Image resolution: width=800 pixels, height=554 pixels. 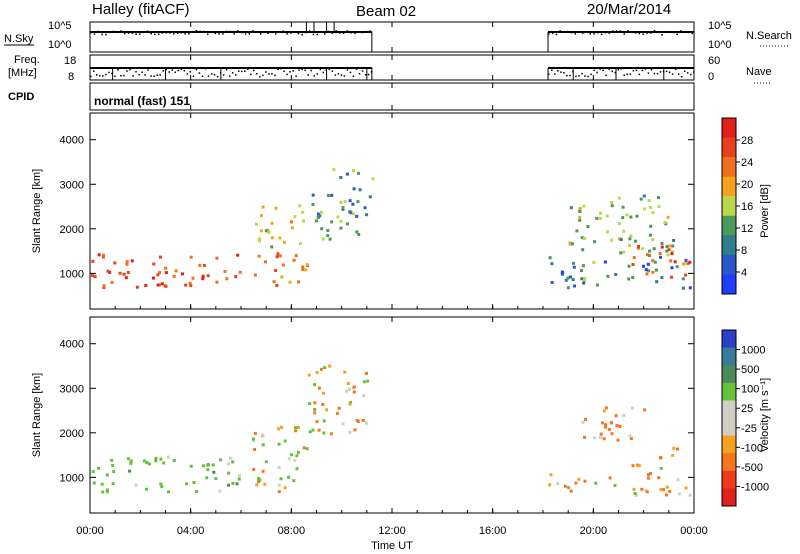 I want to click on velocity-colorbar-label: Velocity [m s⁻¹], so click(x=765, y=415).